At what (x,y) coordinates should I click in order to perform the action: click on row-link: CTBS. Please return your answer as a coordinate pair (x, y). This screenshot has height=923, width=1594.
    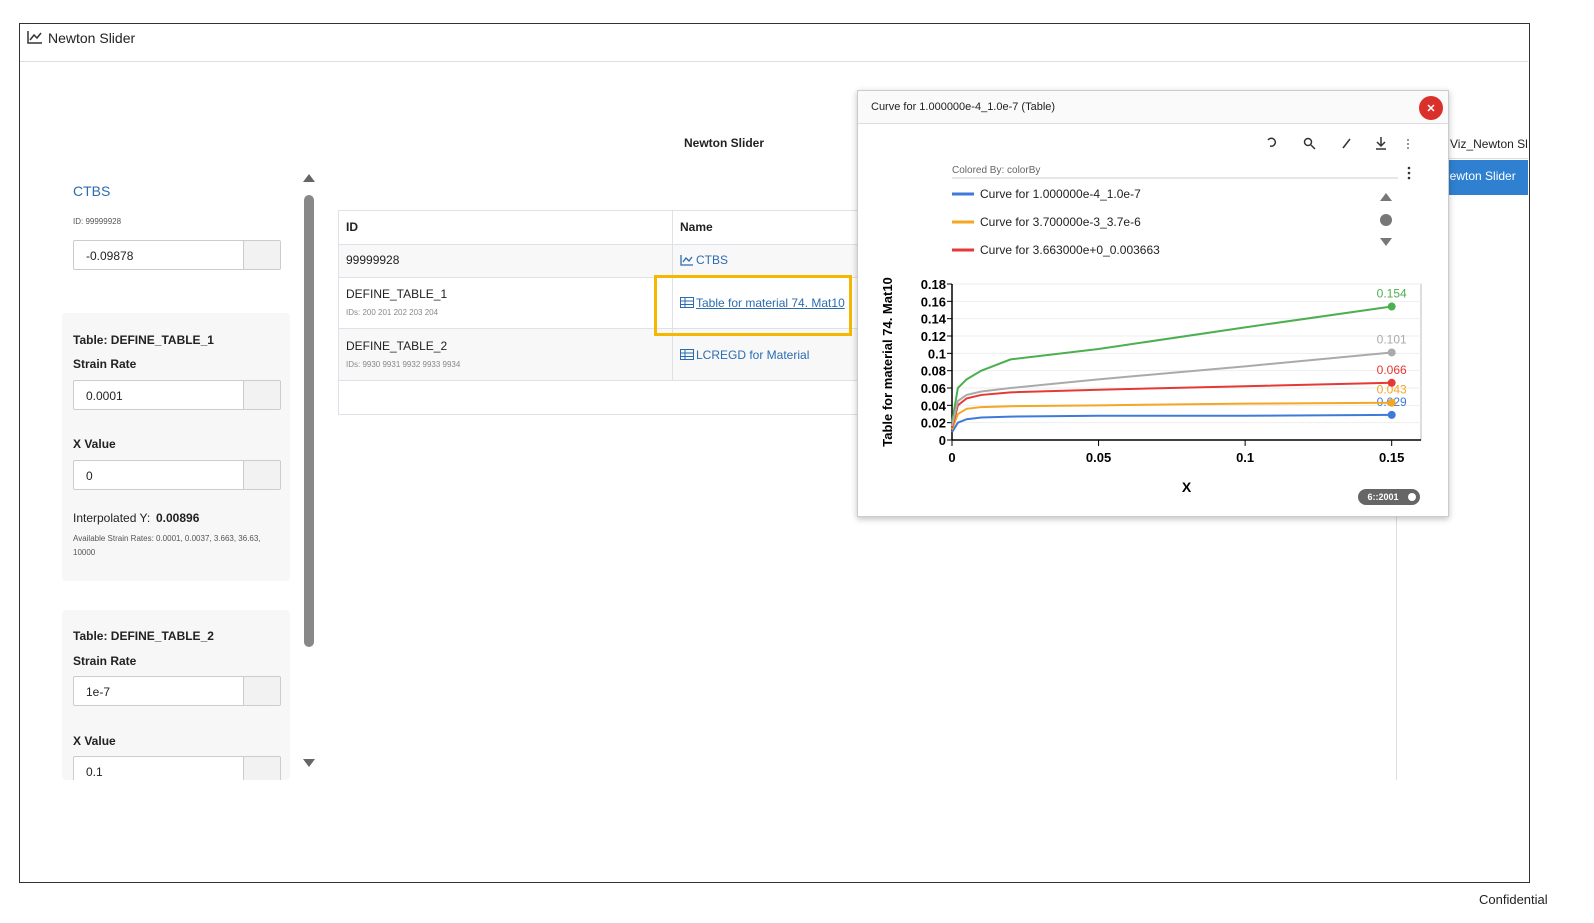
    Looking at the image, I should click on (712, 260).